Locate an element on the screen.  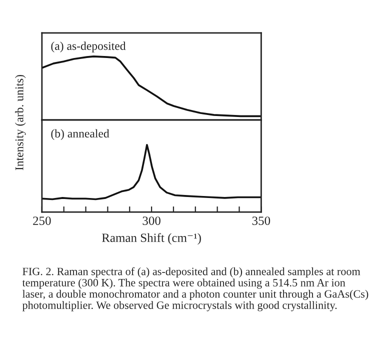
chart-title: (a) as-deposited is located at coordinates (88, 47).